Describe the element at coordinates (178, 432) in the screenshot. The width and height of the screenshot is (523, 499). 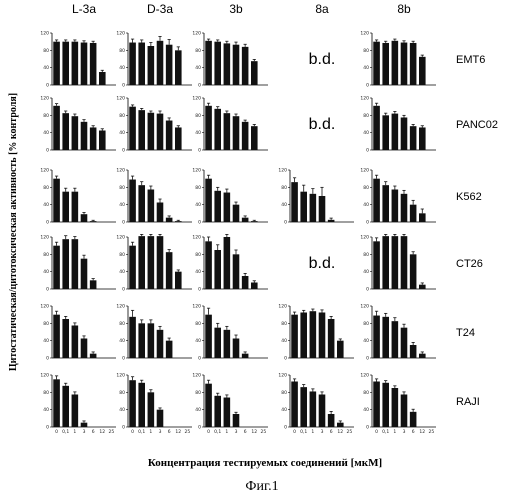
I see `x-tick-label: 12` at that location.